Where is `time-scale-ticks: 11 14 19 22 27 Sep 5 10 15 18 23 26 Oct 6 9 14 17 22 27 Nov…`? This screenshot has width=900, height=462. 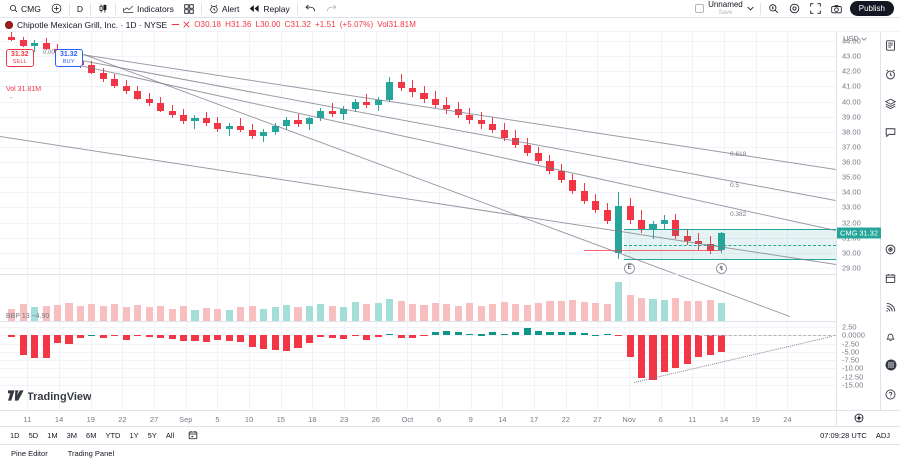
time-scale-ticks: 11 14 19 22 27 Sep 5 10 15 18 23 26 Oct 6 9 14 17 22 27 Nov… is located at coordinates (418, 418).